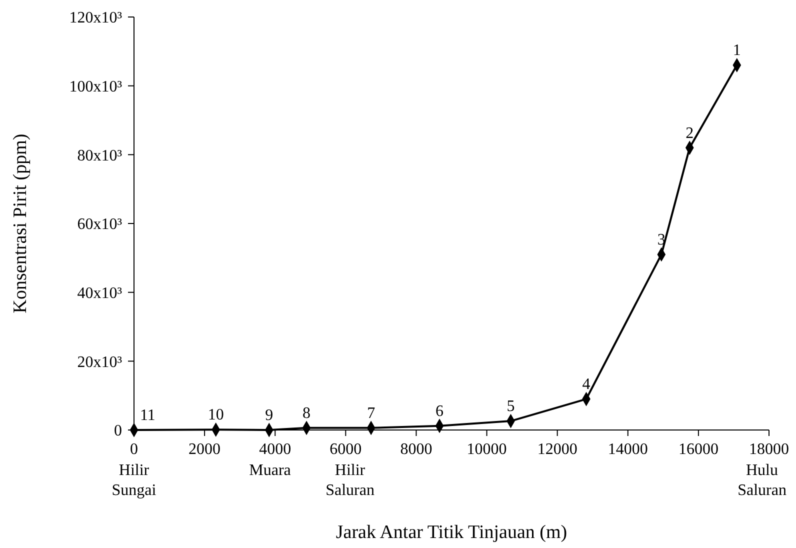 The width and height of the screenshot is (796, 548). What do you see at coordinates (698, 449) in the screenshot?
I see `x-tick-label: 16000` at bounding box center [698, 449].